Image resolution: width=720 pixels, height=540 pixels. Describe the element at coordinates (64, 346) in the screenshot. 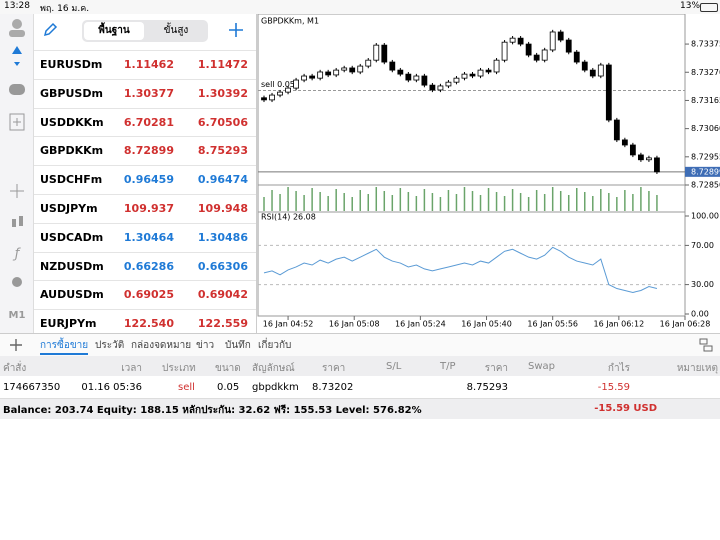

I see `terminal-tab: การซื้อขาย` at that location.